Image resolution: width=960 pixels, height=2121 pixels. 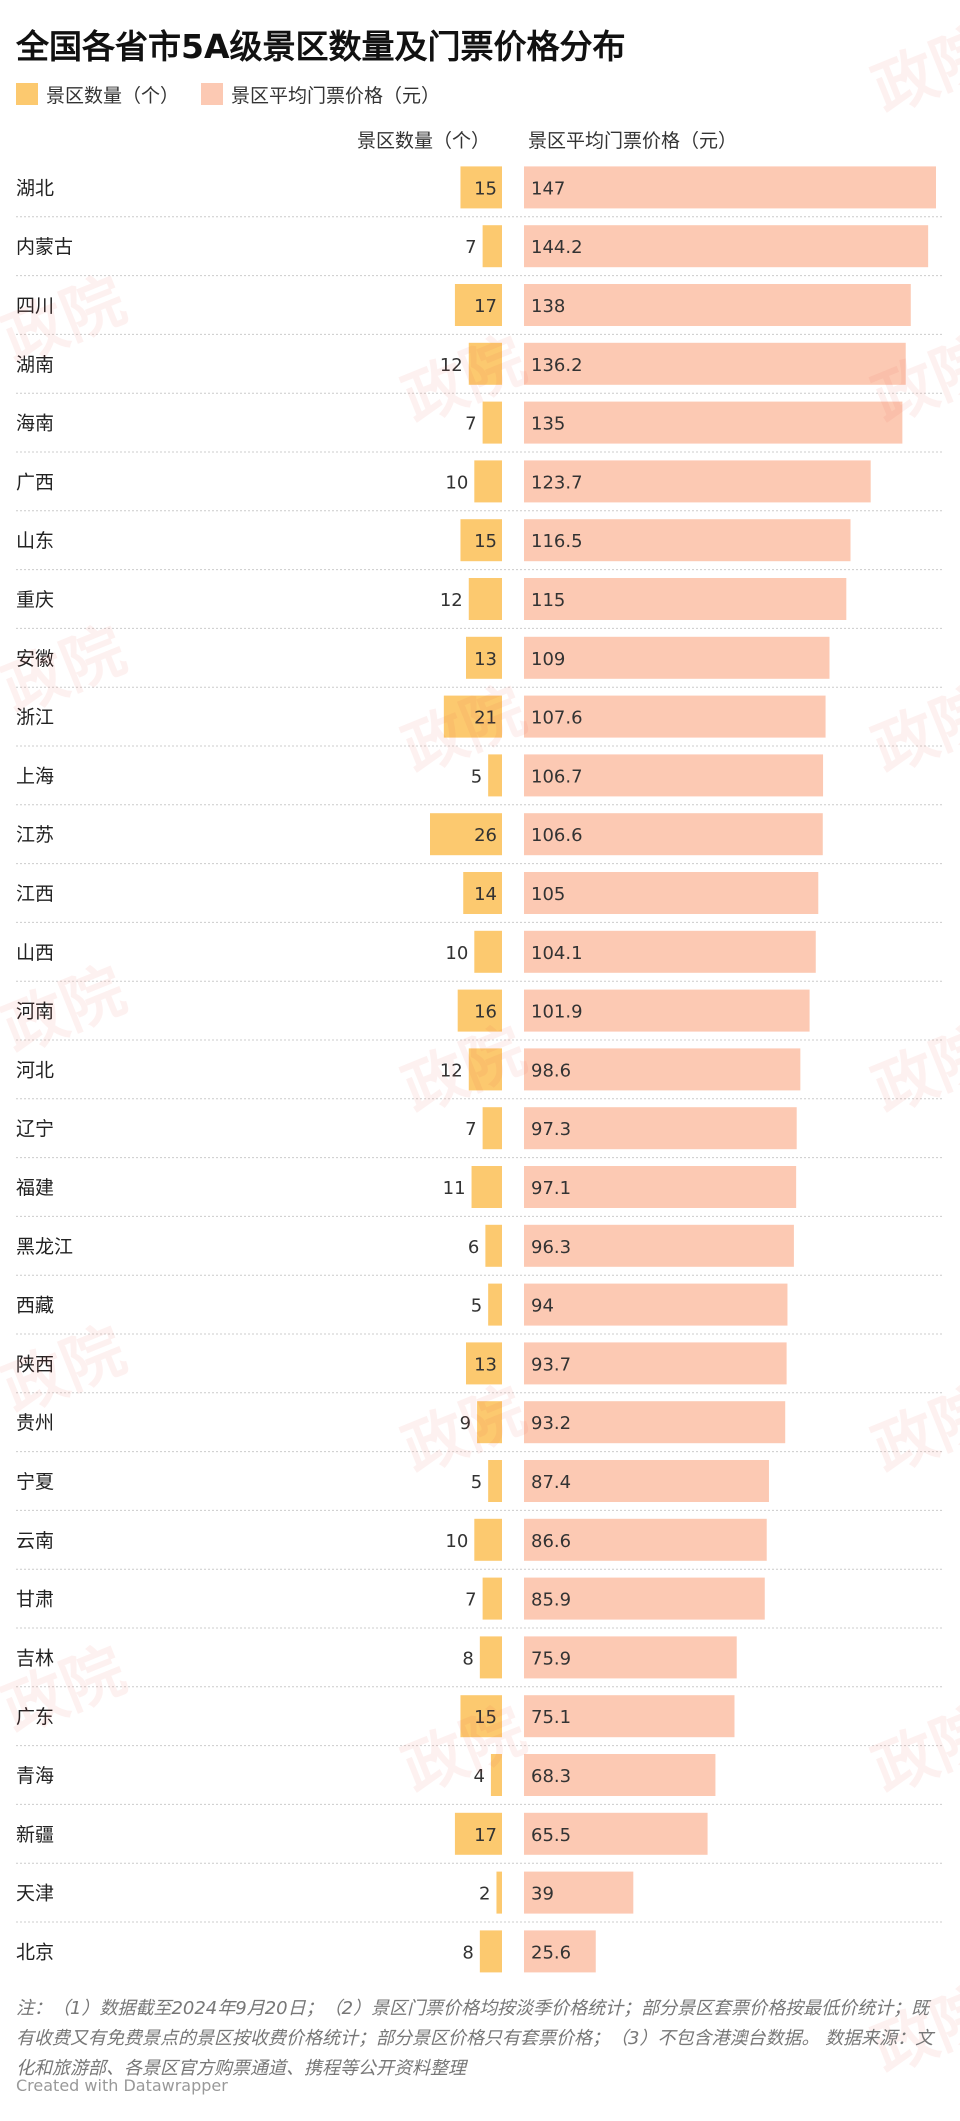 I want to click on category-label: 辽宁, so click(x=35, y=1129).